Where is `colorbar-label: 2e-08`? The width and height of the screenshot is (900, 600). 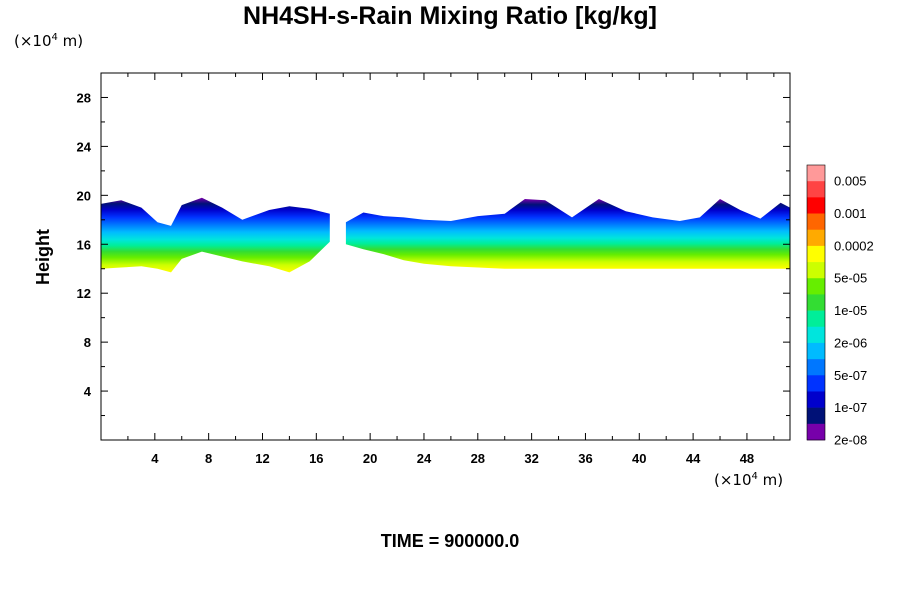 colorbar-label: 2e-08 is located at coordinates (850, 440).